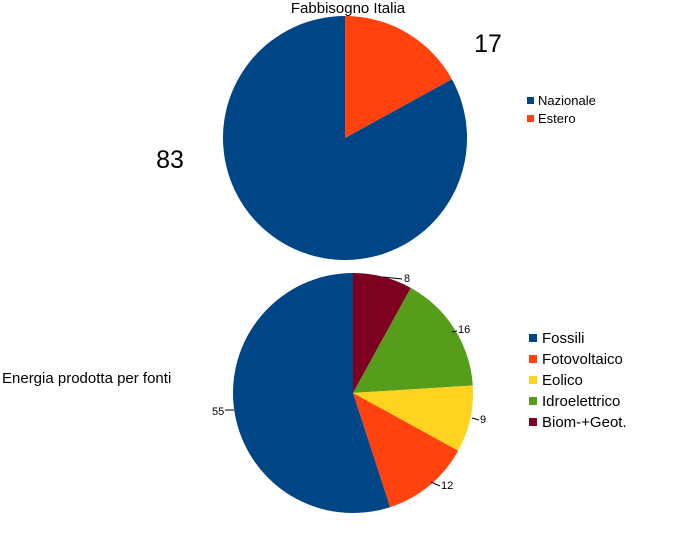 The image size is (676, 536). Describe the element at coordinates (533, 338) in the screenshot. I see `legend2-swatch-fossili` at that location.